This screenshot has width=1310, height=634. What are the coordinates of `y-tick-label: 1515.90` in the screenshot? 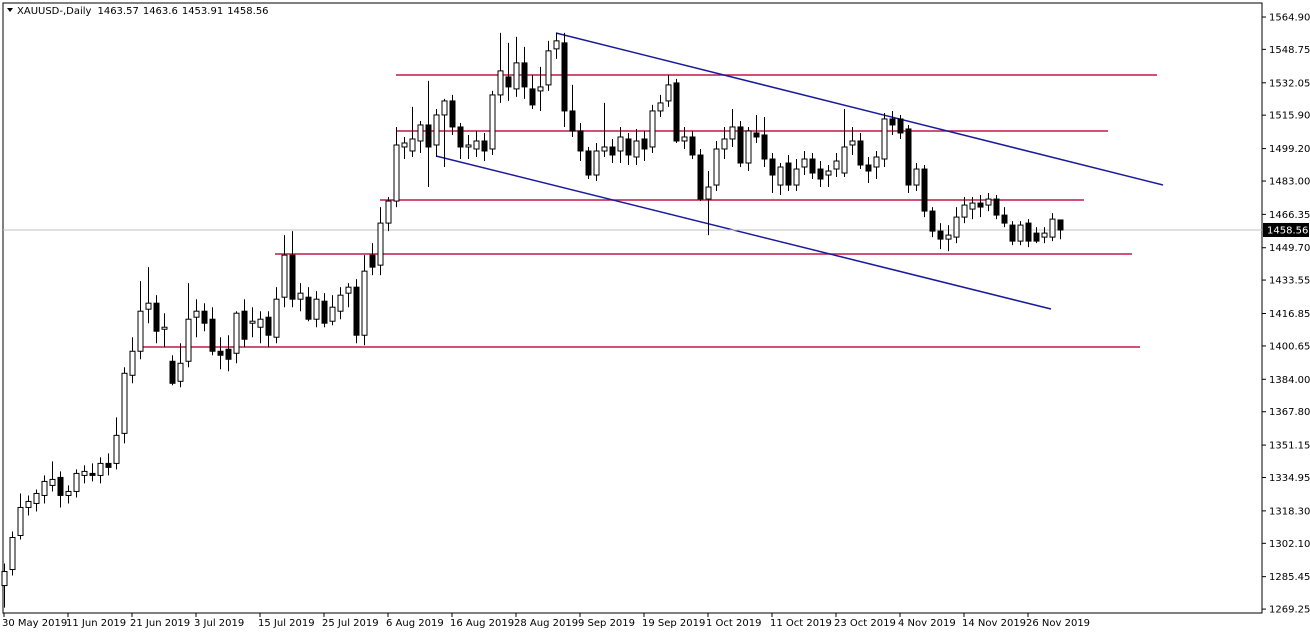 It's located at (1289, 116).